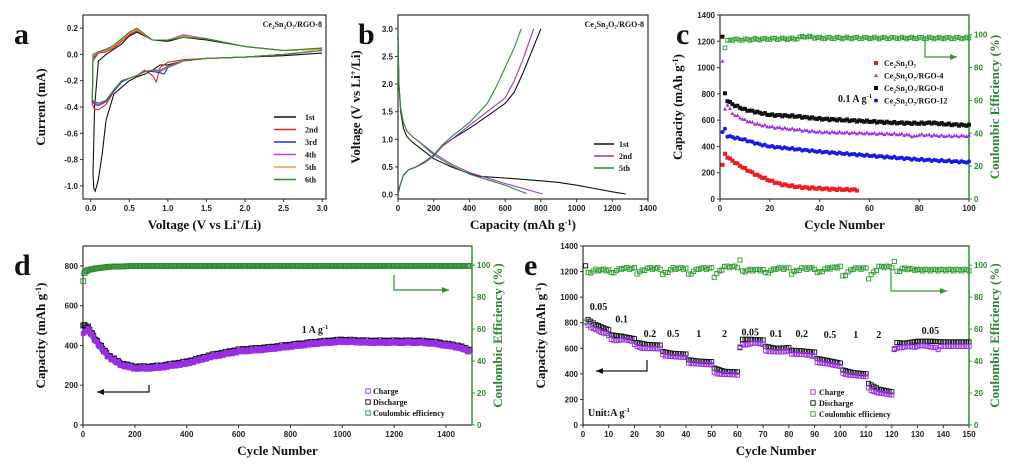  What do you see at coordinates (918, 281) in the screenshot?
I see `ce-axis-arrow` at bounding box center [918, 281].